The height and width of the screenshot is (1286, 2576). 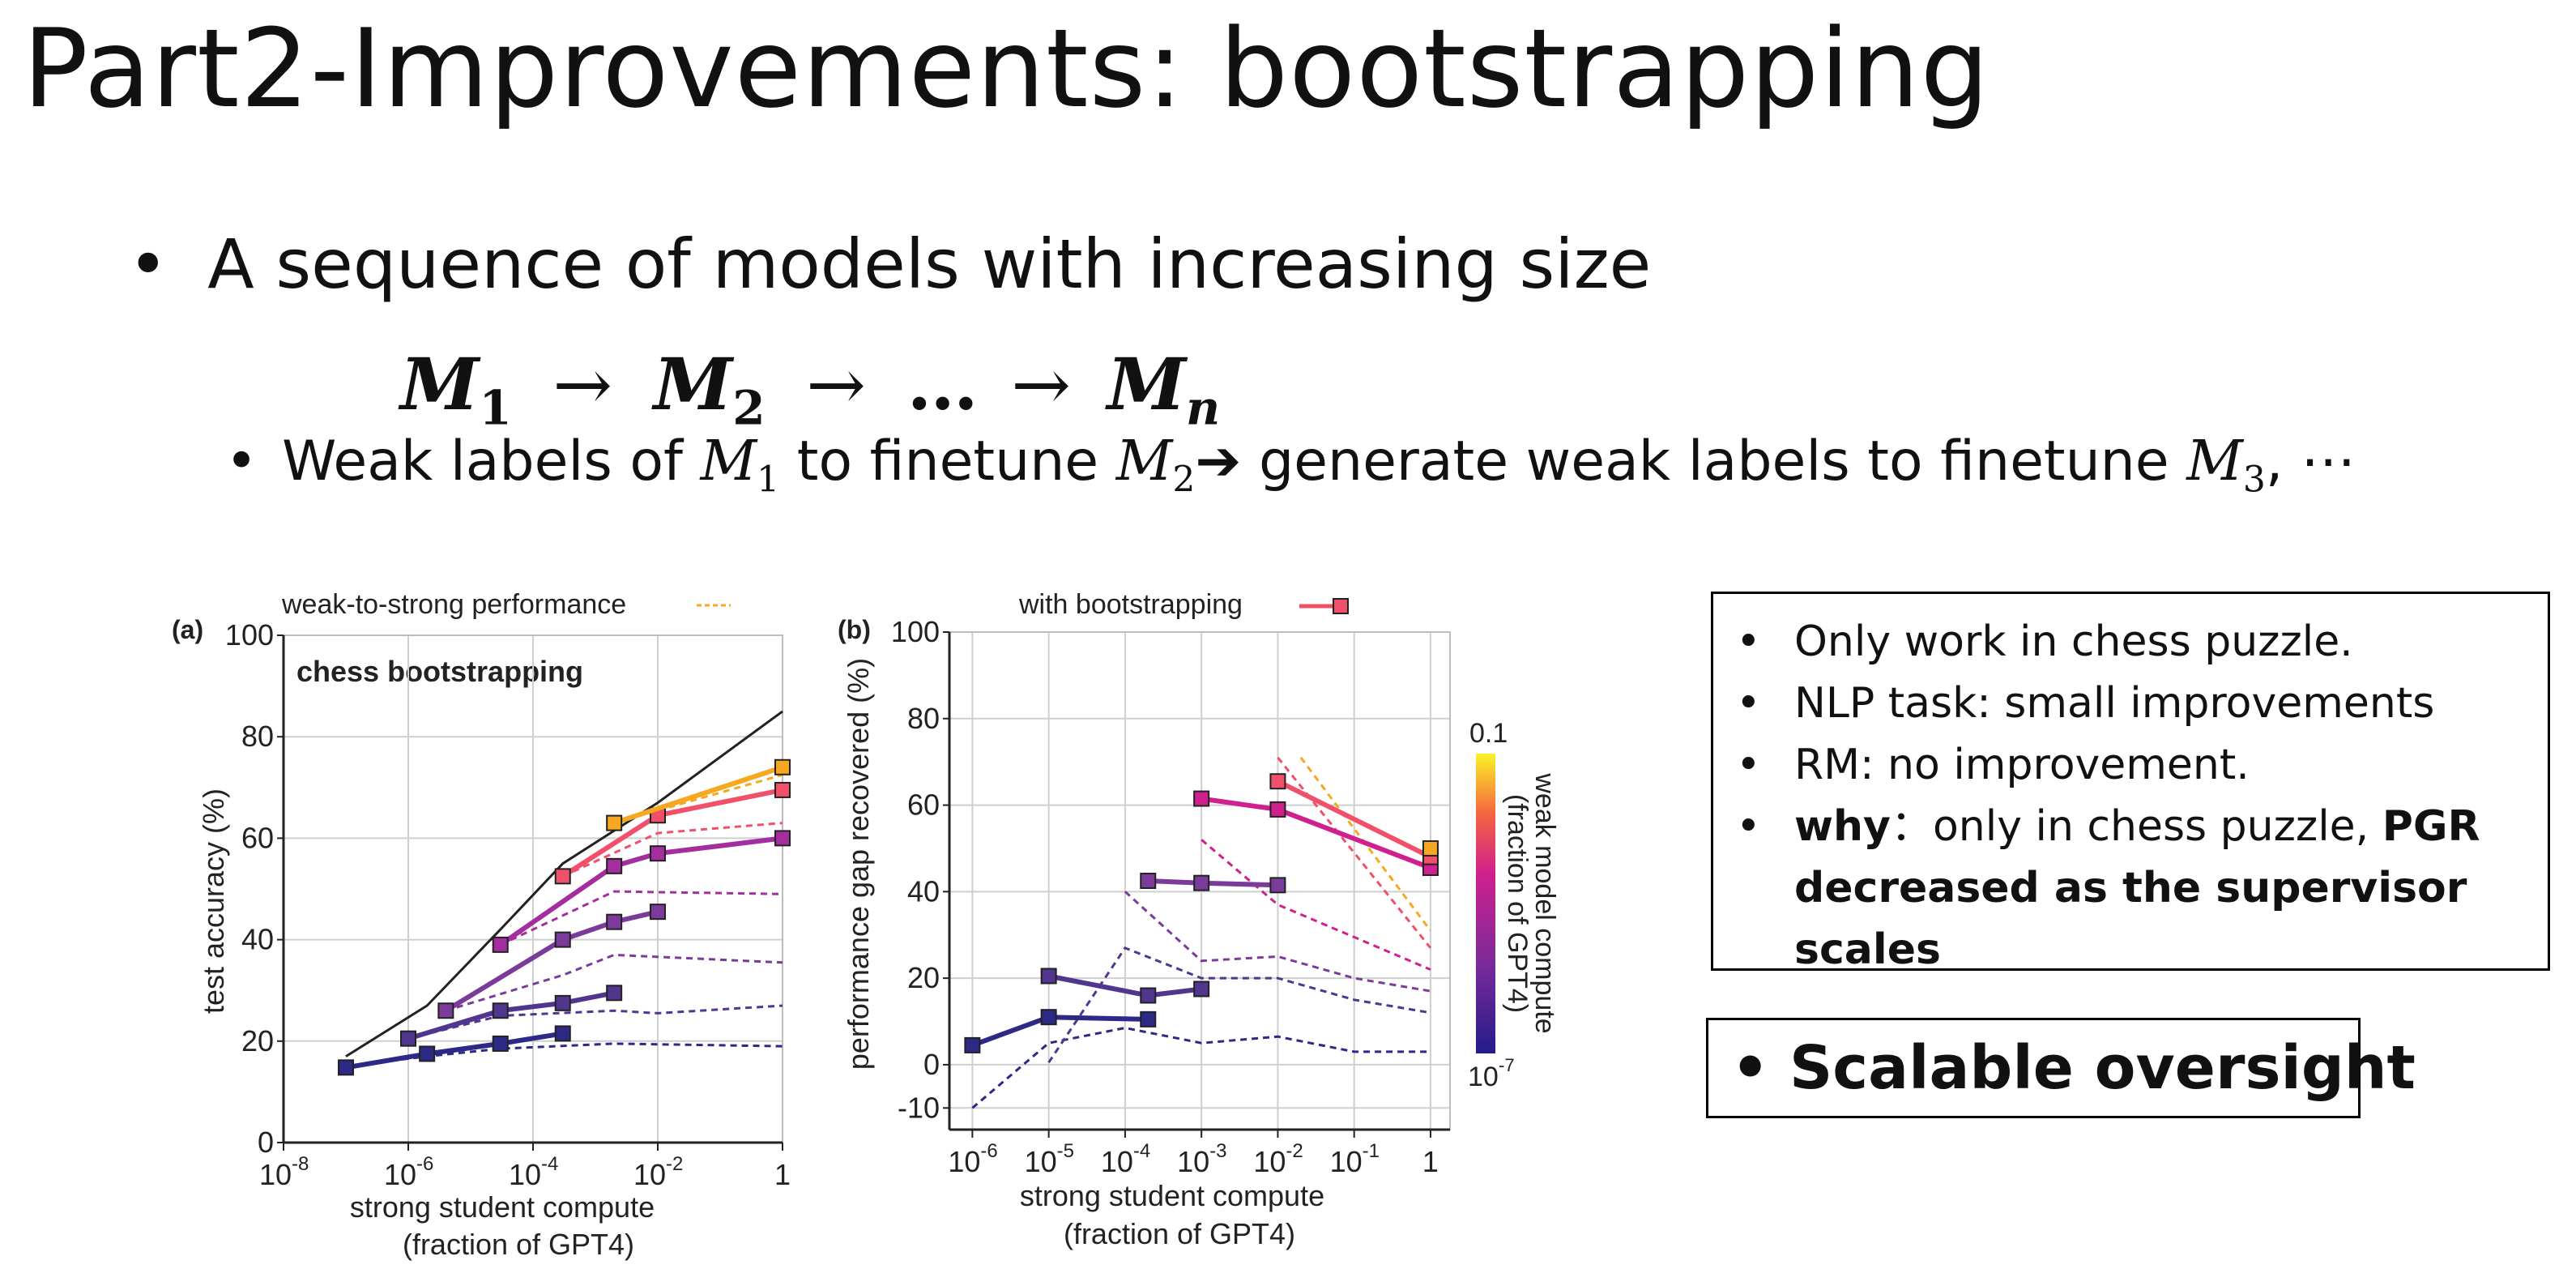 I want to click on y-tick-label: 60, so click(x=257, y=837).